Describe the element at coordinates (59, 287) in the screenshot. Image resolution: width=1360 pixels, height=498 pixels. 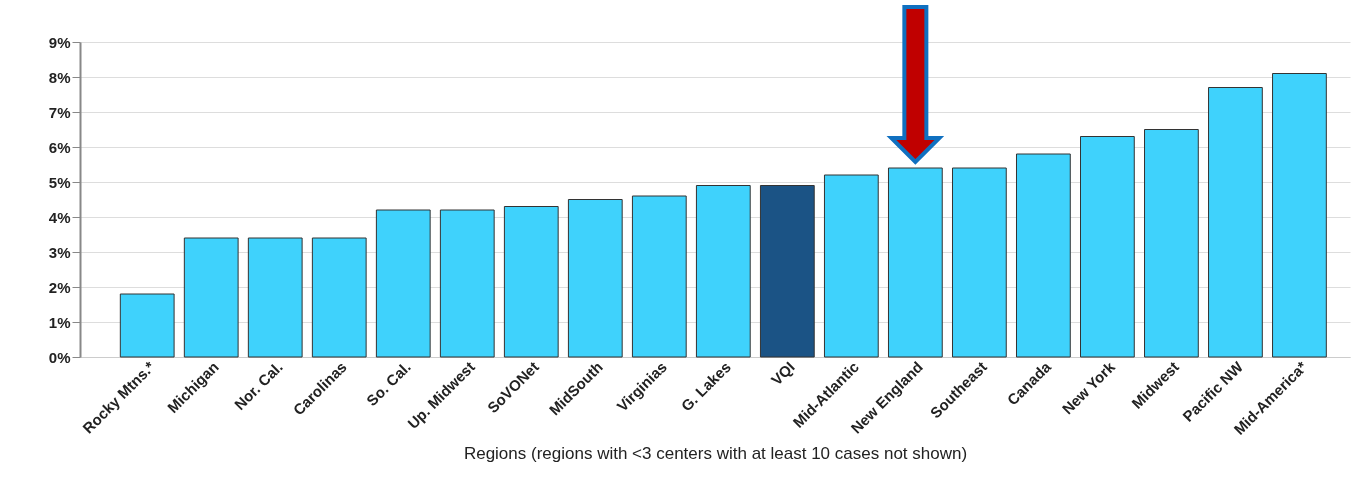
I see `y-tick-label: 2%` at that location.